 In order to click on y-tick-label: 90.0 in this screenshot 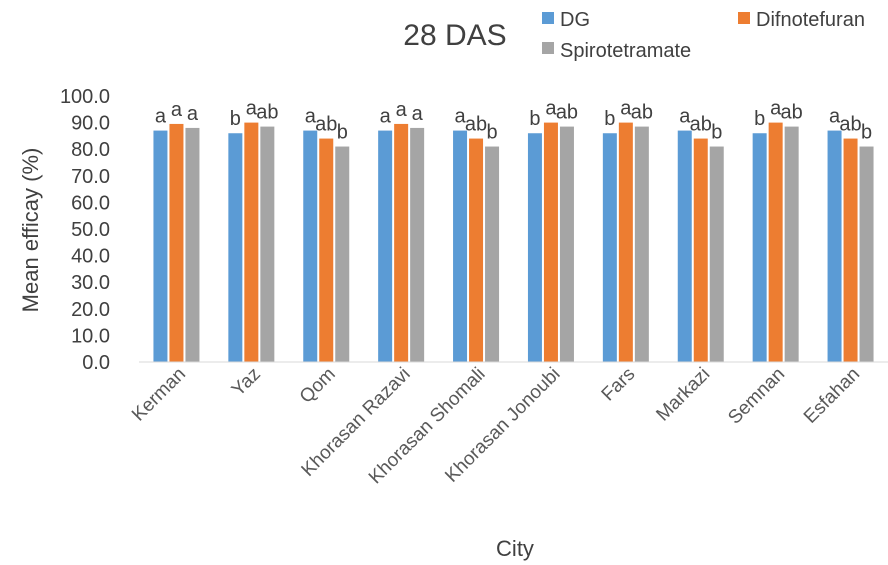, I will do `click(90, 124)`.